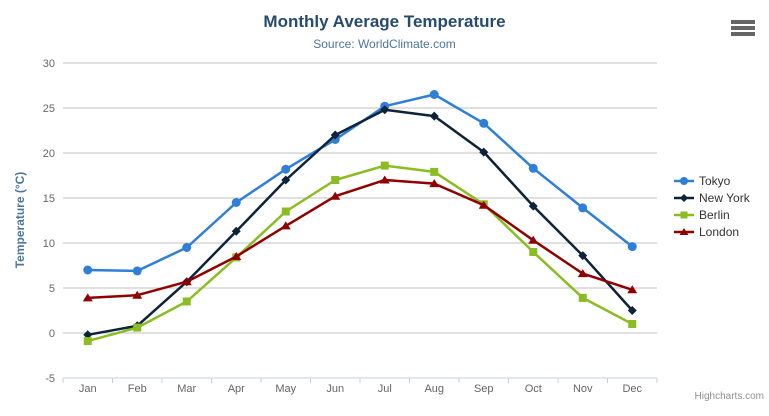 The height and width of the screenshot is (416, 769). Describe the element at coordinates (719, 231) in the screenshot. I see `legend-label: London` at that location.